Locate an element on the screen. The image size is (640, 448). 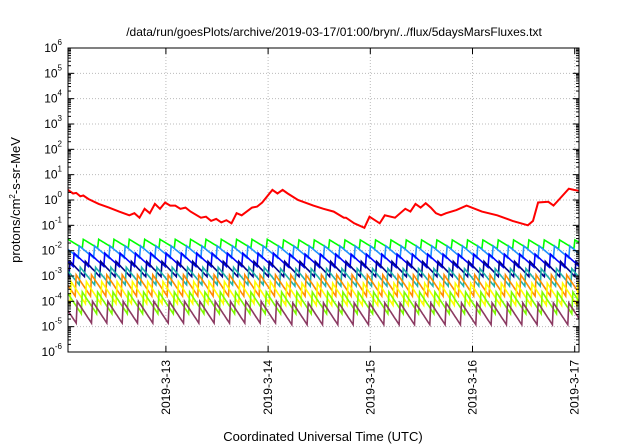
y-tick-label: 10⁶ is located at coordinates (53, 46).